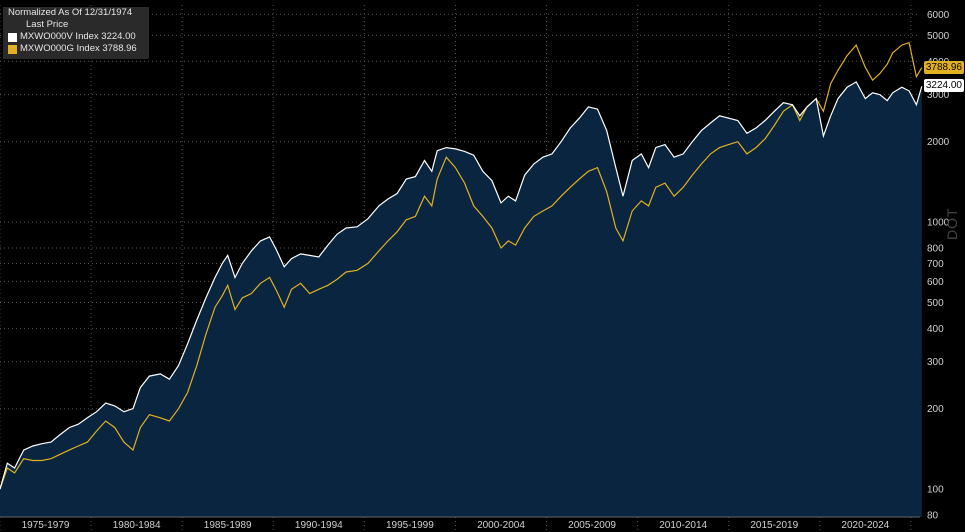 Image resolution: width=965 pixels, height=532 pixels. I want to click on legend-label-series2: MXWO000G Index 3788.96, so click(78, 48).